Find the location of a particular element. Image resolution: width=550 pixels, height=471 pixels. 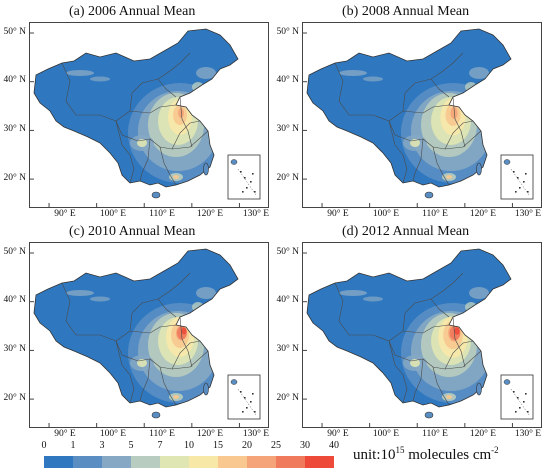

unit-label: unit:1015 molecules cm-2 is located at coordinates (426, 454).